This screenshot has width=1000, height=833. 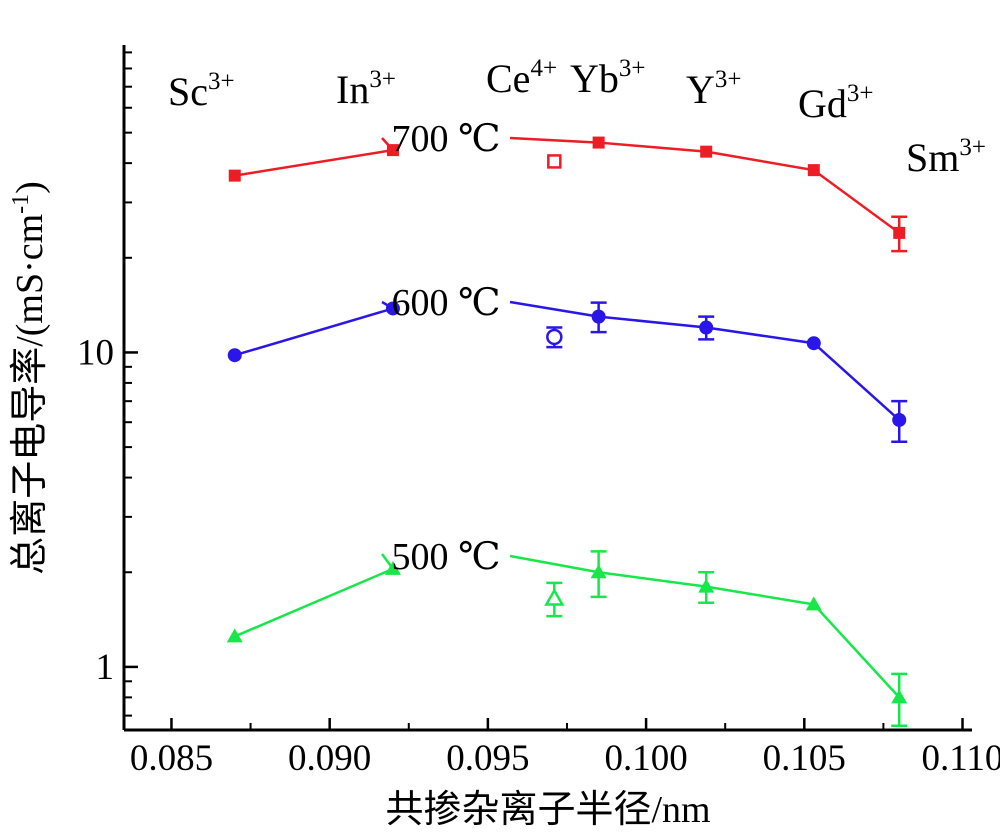 What do you see at coordinates (961, 758) in the screenshot?
I see `x-tick-label: 0.110` at bounding box center [961, 758].